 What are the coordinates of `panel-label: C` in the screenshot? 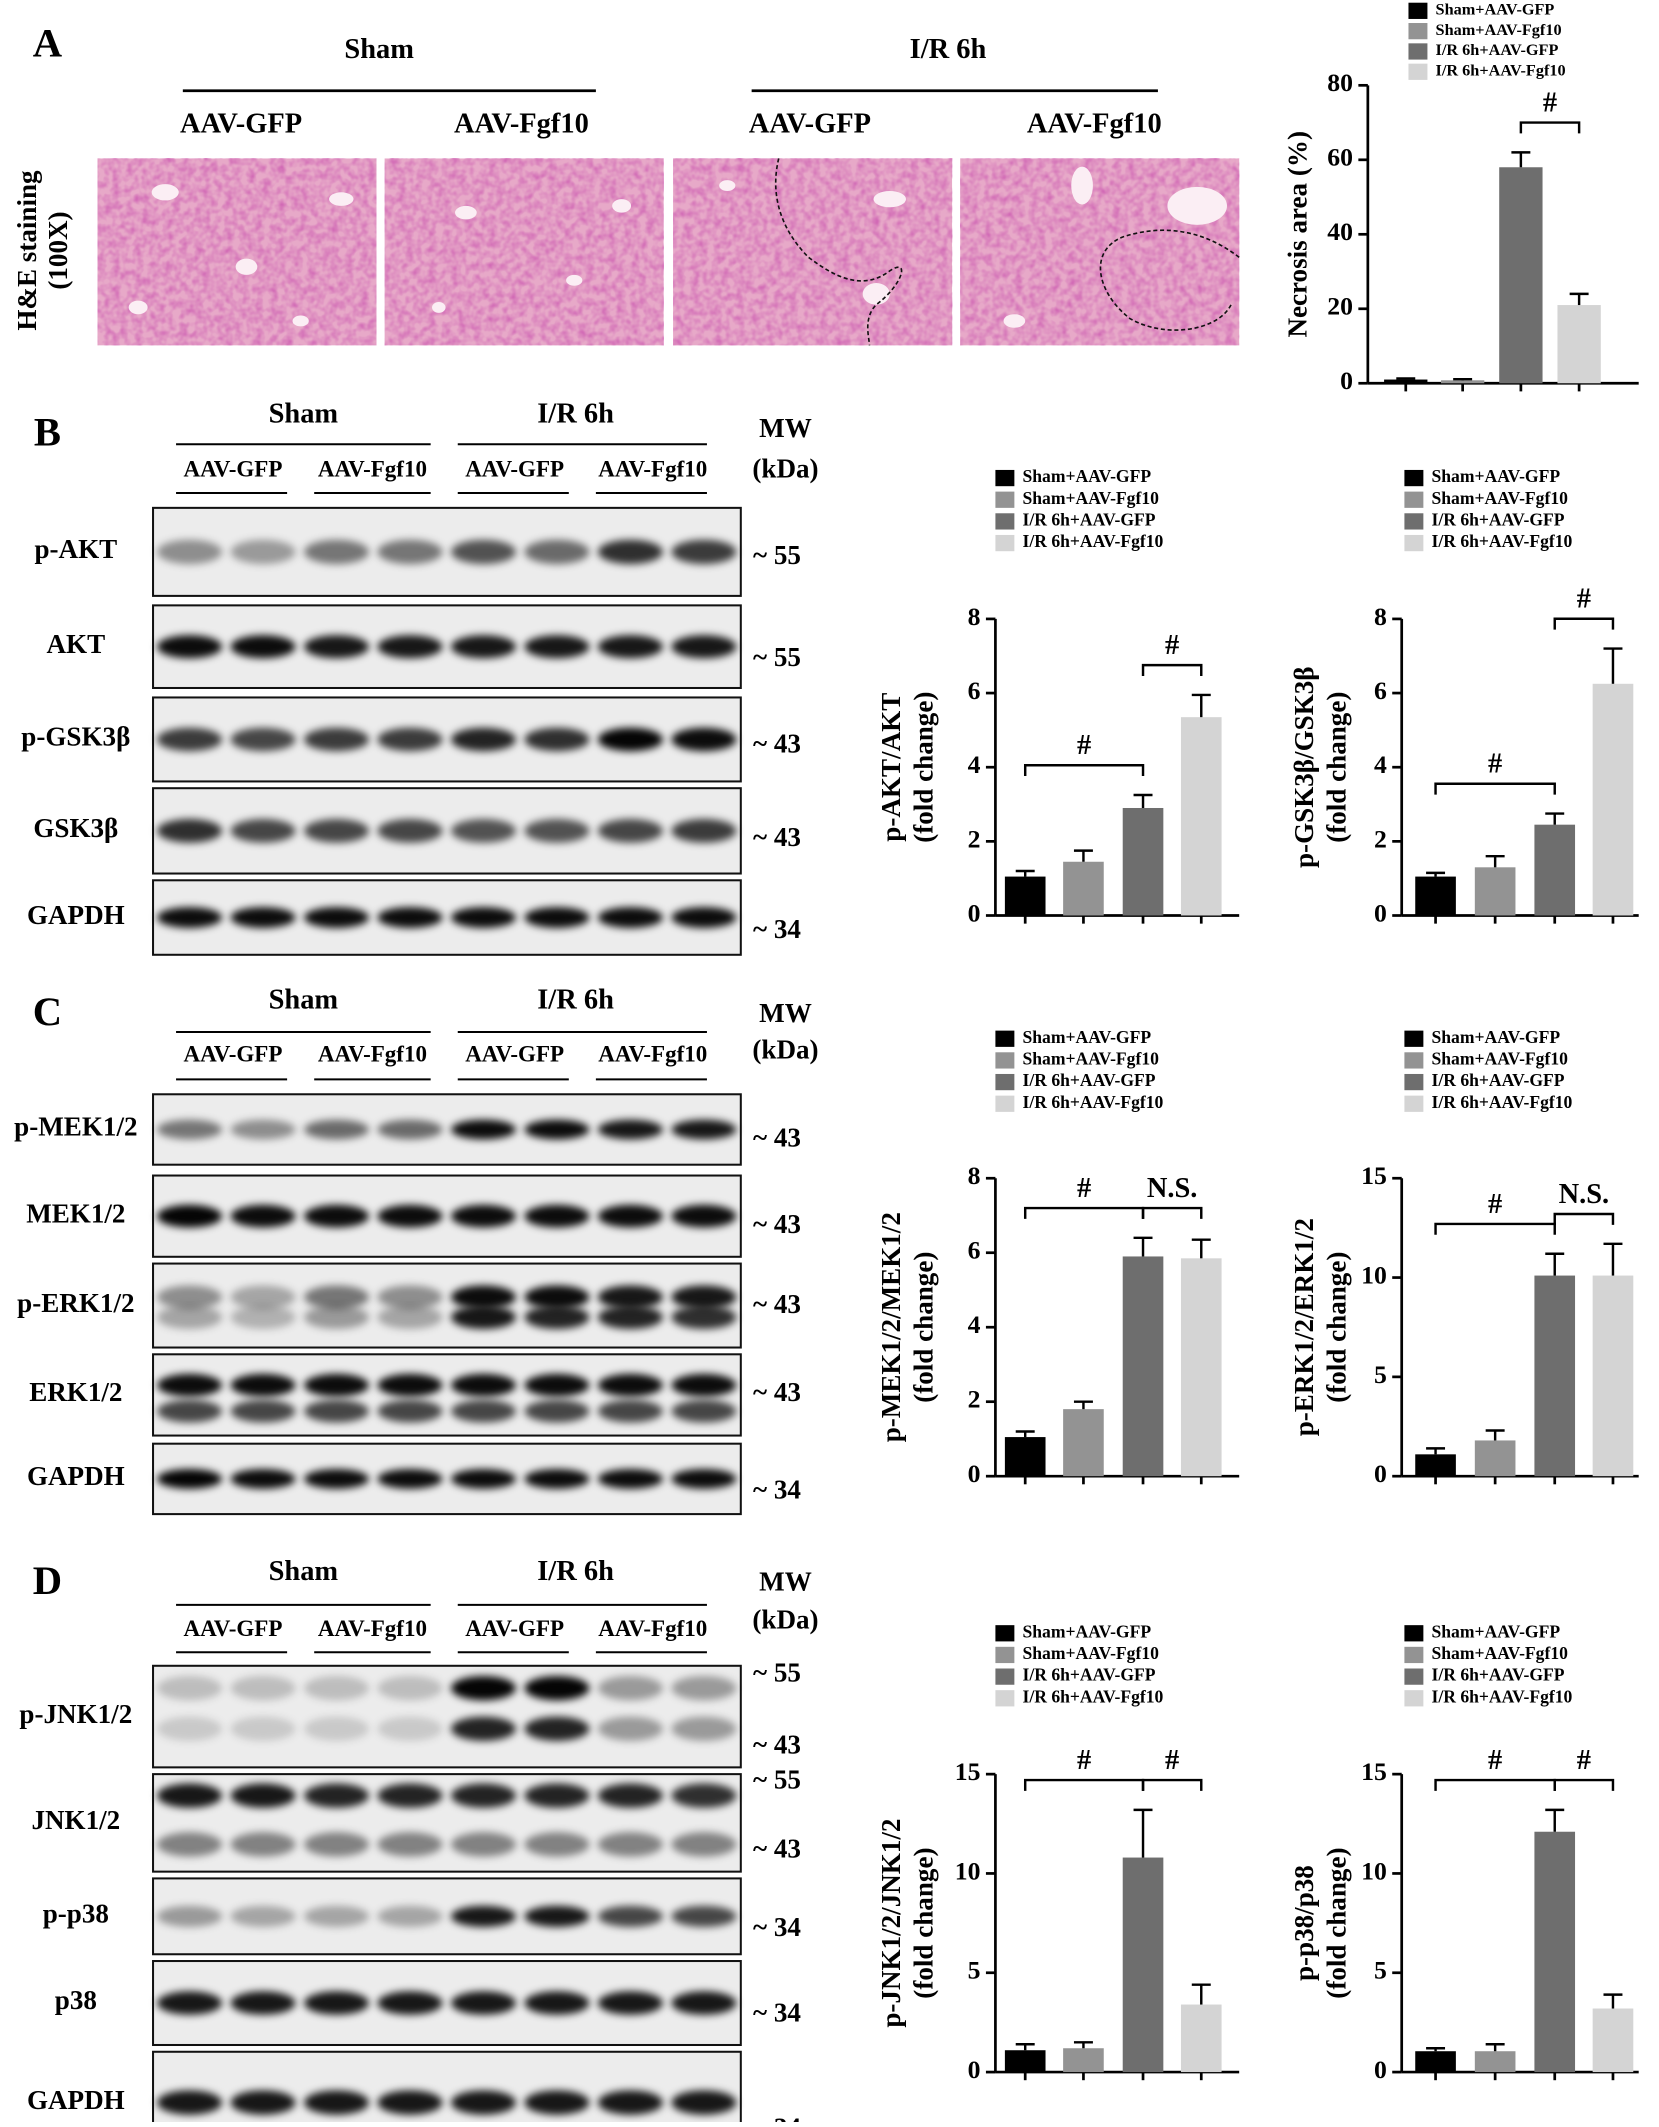 It's located at (47, 1011).